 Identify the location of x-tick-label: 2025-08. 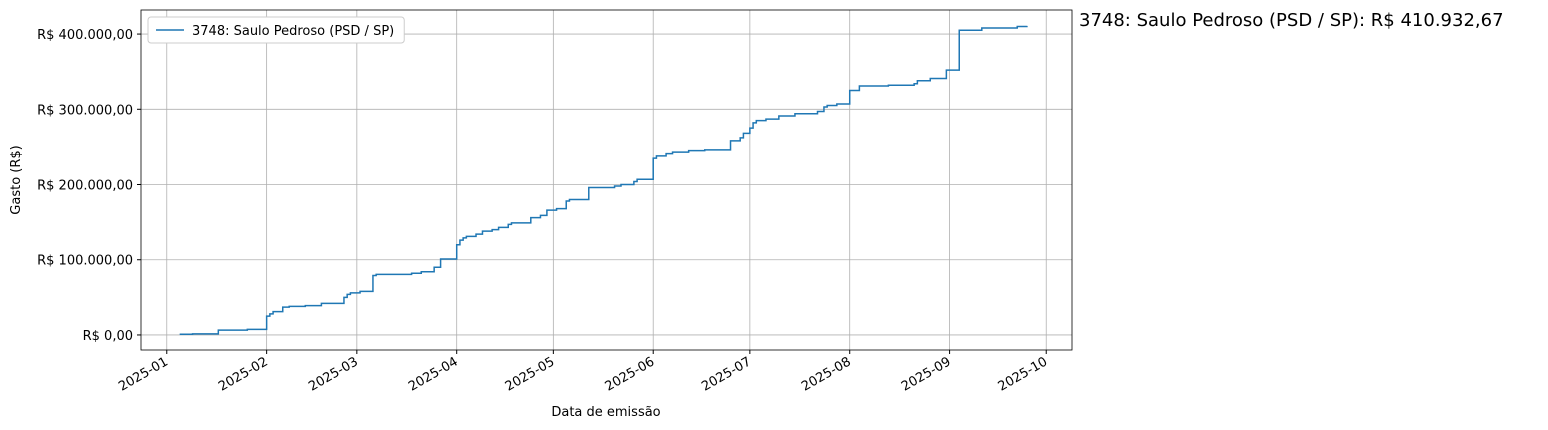
(826, 374).